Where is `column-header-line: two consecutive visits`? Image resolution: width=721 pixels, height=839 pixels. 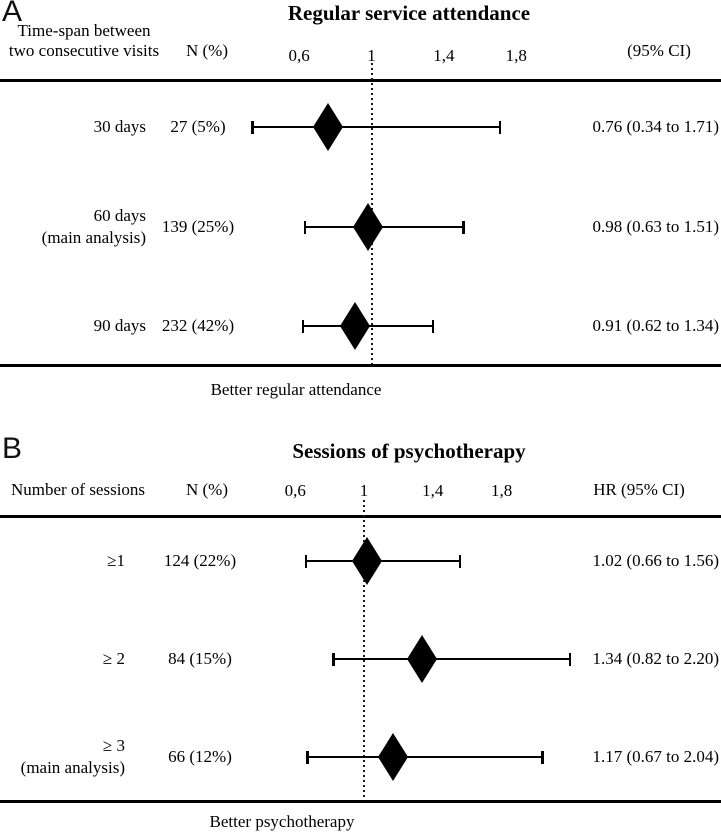 column-header-line: two consecutive visits is located at coordinates (84, 50).